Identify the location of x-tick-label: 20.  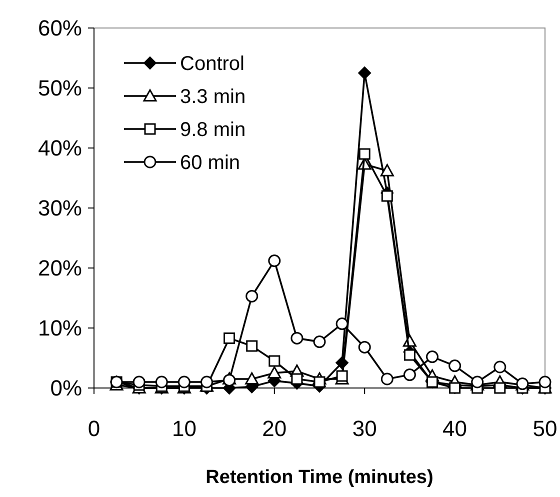
(274, 428).